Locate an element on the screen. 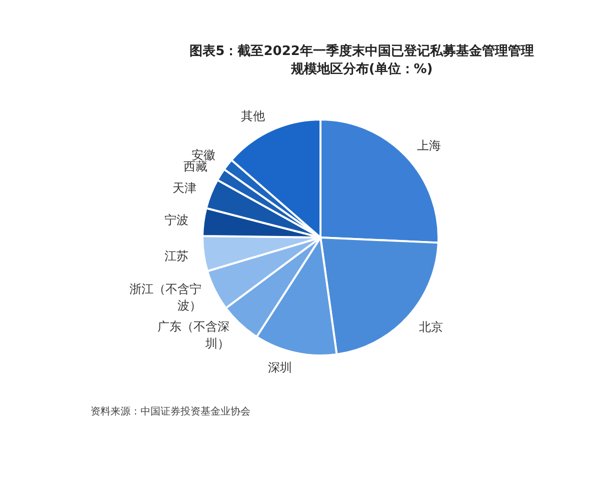 This screenshot has height=480, width=600. slice-label: 宁波 is located at coordinates (176, 219).